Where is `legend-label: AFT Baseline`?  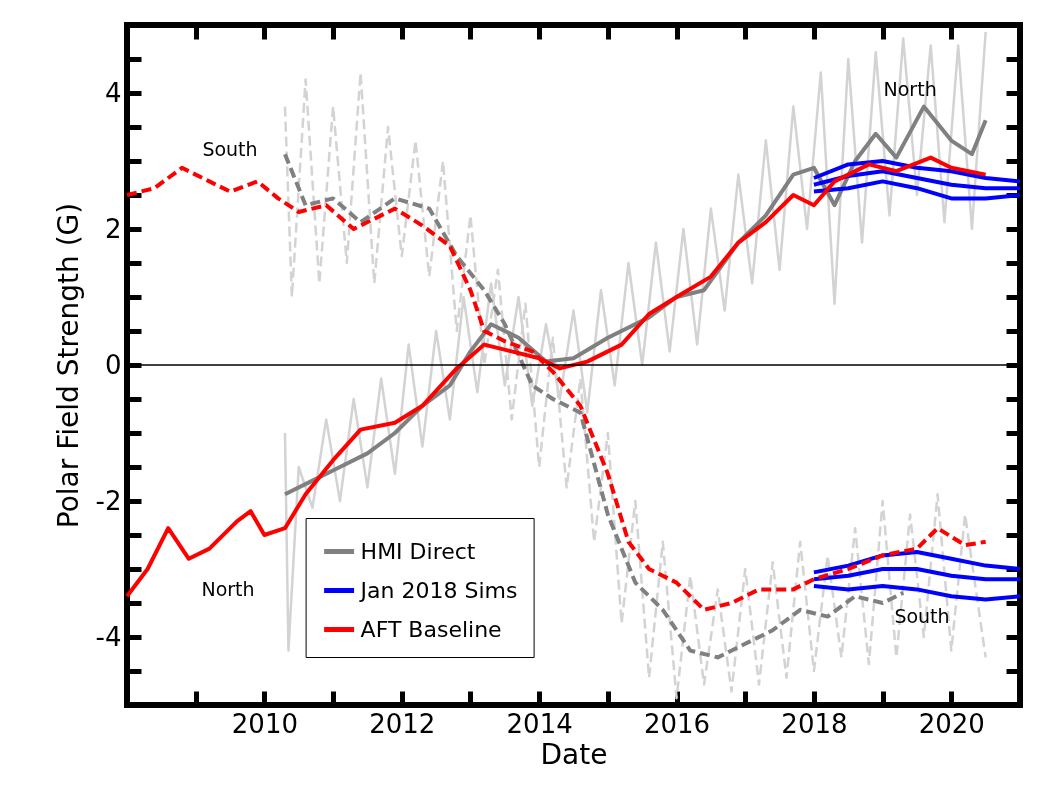
legend-label: AFT Baseline is located at coordinates (431, 629).